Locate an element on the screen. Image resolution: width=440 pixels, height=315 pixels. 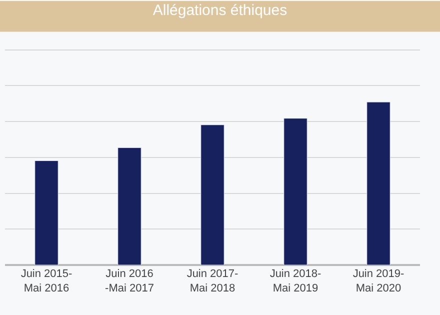
x-tick-label: Juin 2015- Mai 2016 is located at coordinates (46, 281).